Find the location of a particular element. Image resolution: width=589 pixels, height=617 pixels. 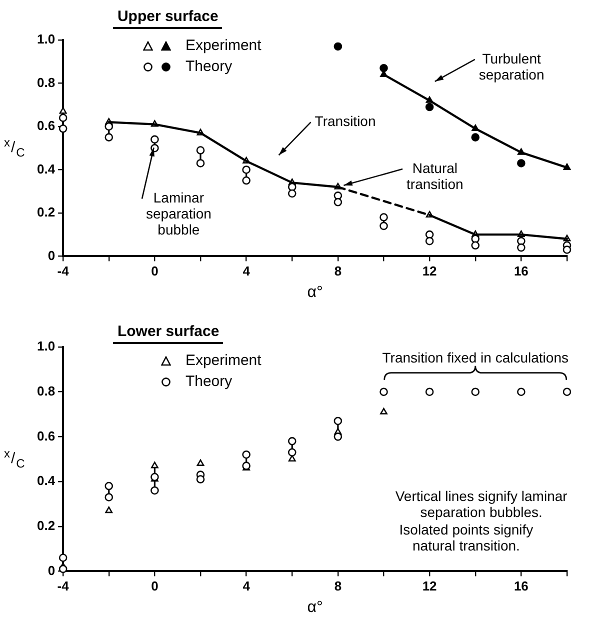

annotation: Vertical lines signify laminar separation bubbles. is located at coordinates (481, 504).